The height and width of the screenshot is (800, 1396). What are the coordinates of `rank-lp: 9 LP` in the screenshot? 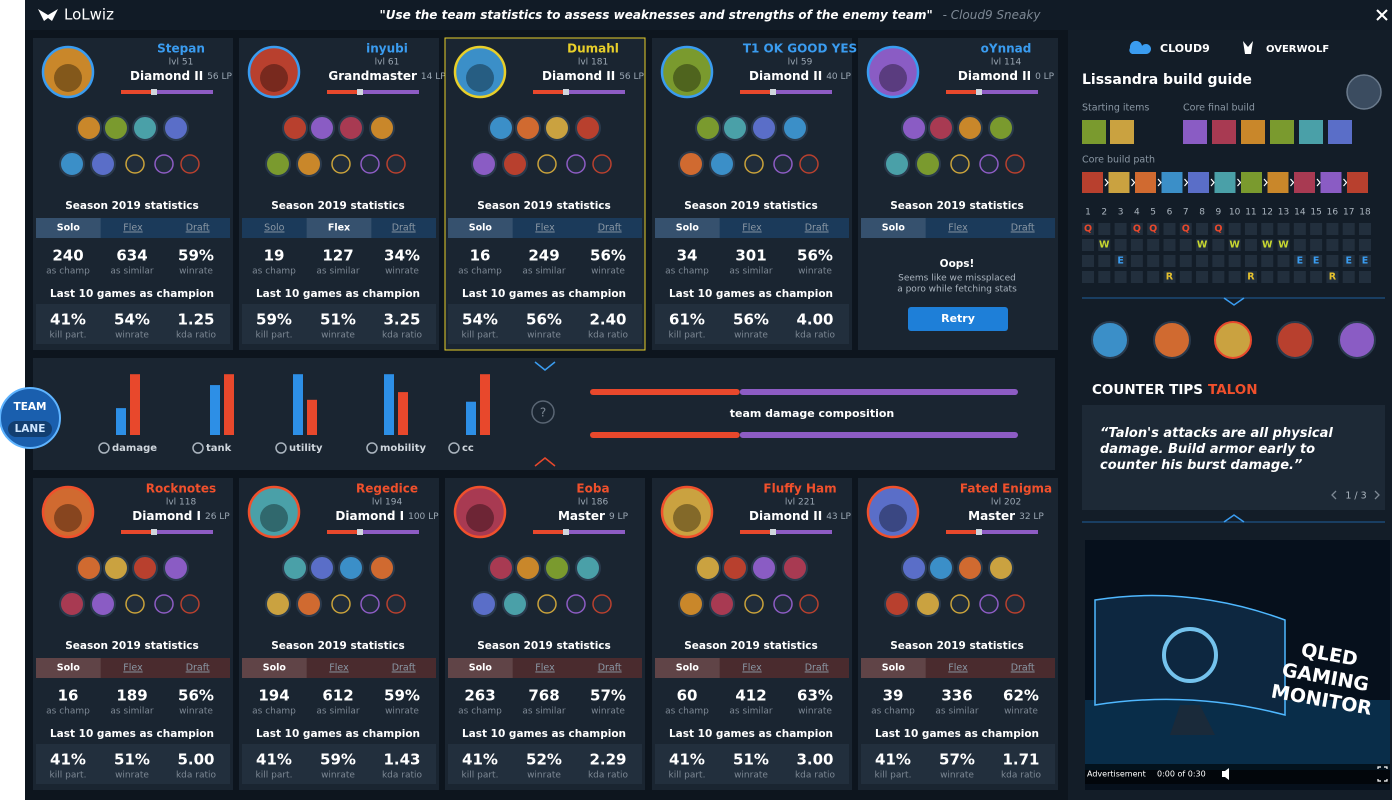 It's located at (619, 517).